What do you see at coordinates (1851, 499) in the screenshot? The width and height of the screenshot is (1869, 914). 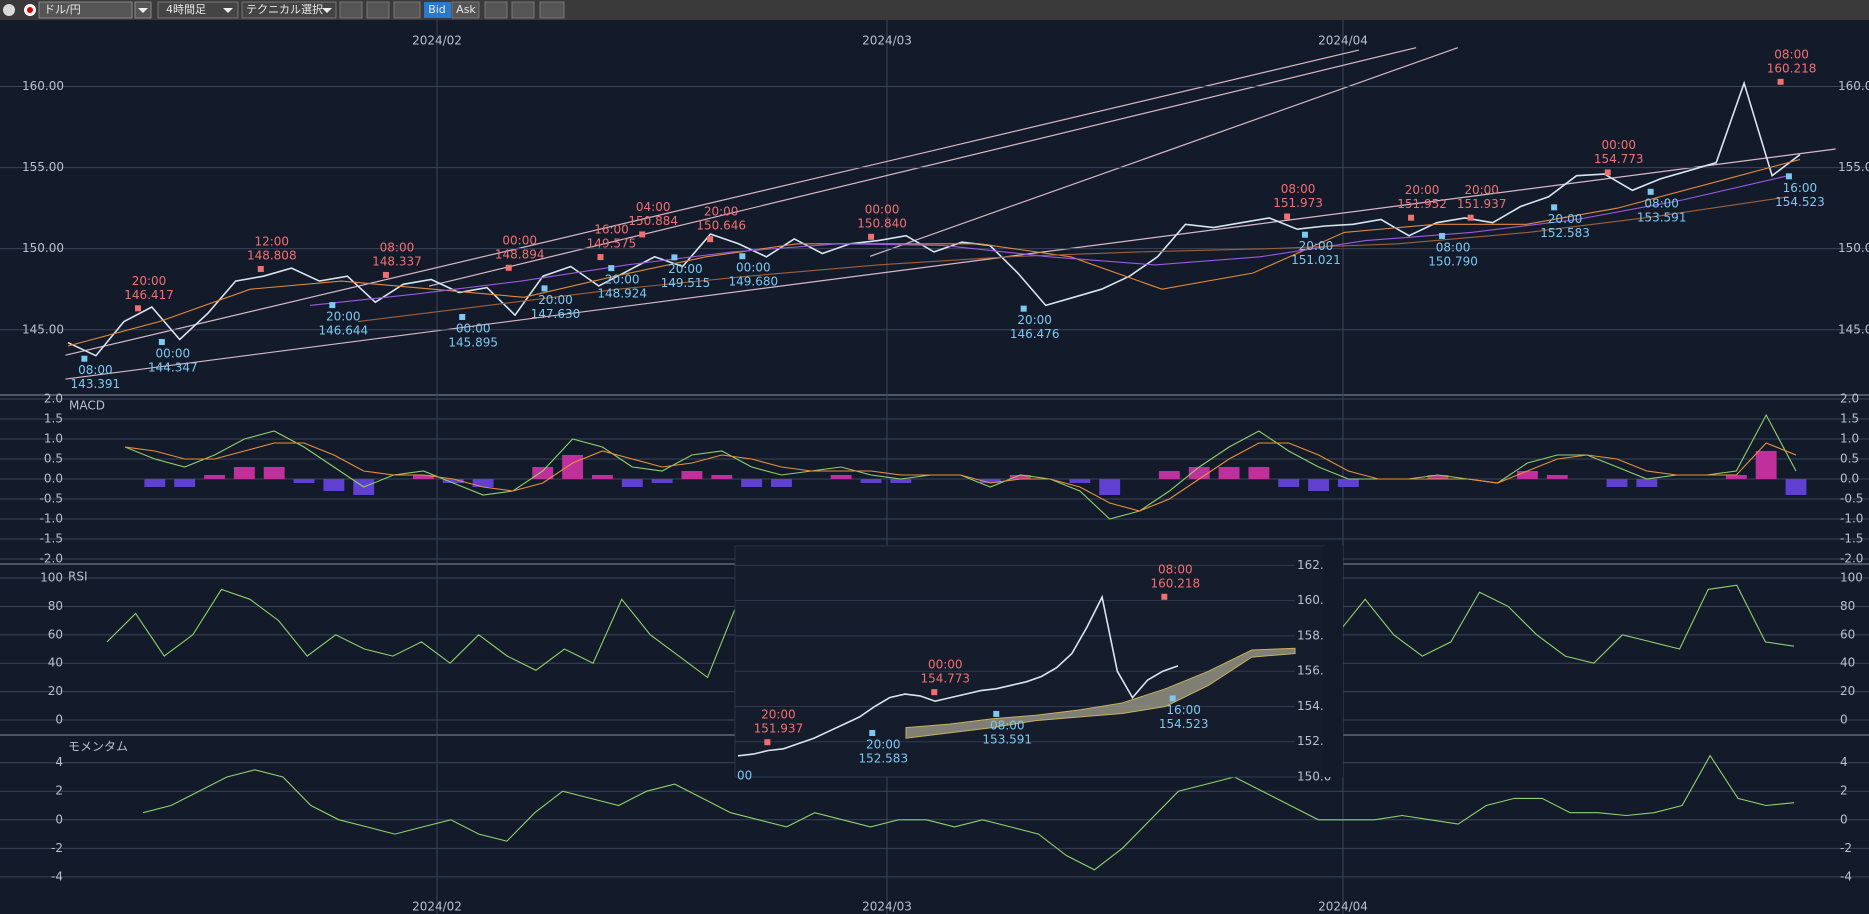 I see `y-tick-label: -0.5` at bounding box center [1851, 499].